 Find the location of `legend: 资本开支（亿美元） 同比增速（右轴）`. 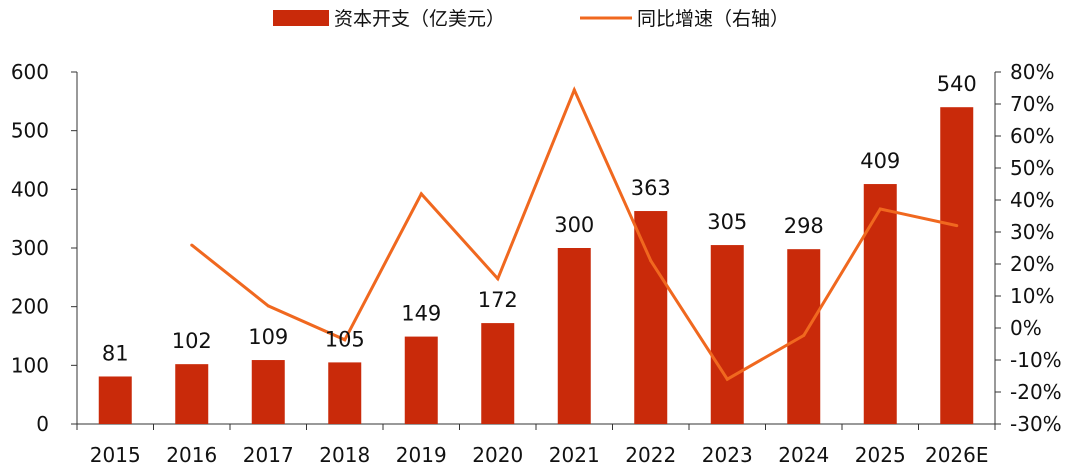

legend: 资本开支（亿美元） 同比增速（右轴） is located at coordinates (531, 19).